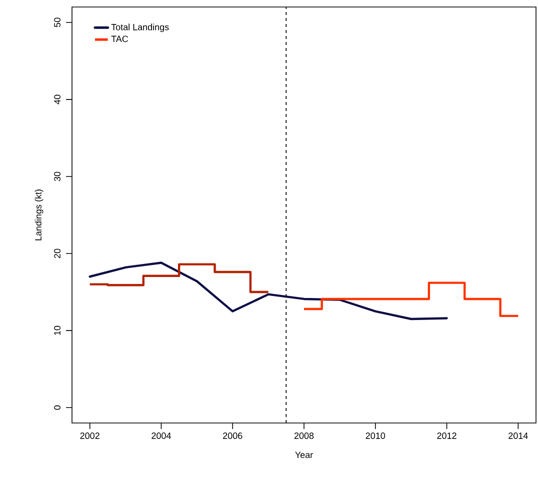 This screenshot has height=498, width=538. What do you see at coordinates (119, 39) in the screenshot?
I see `legend-label: TAC` at bounding box center [119, 39].